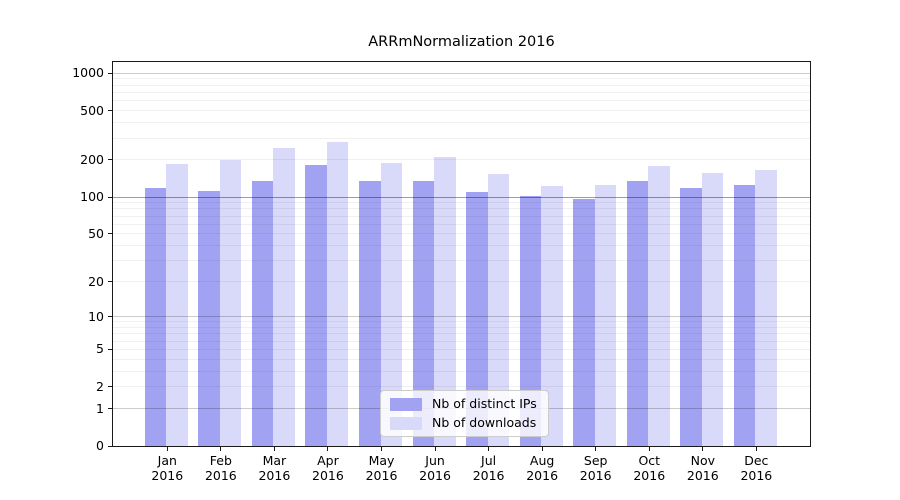 The image size is (900, 500). What do you see at coordinates (221, 448) in the screenshot?
I see `xtick-mark-feb` at bounding box center [221, 448].